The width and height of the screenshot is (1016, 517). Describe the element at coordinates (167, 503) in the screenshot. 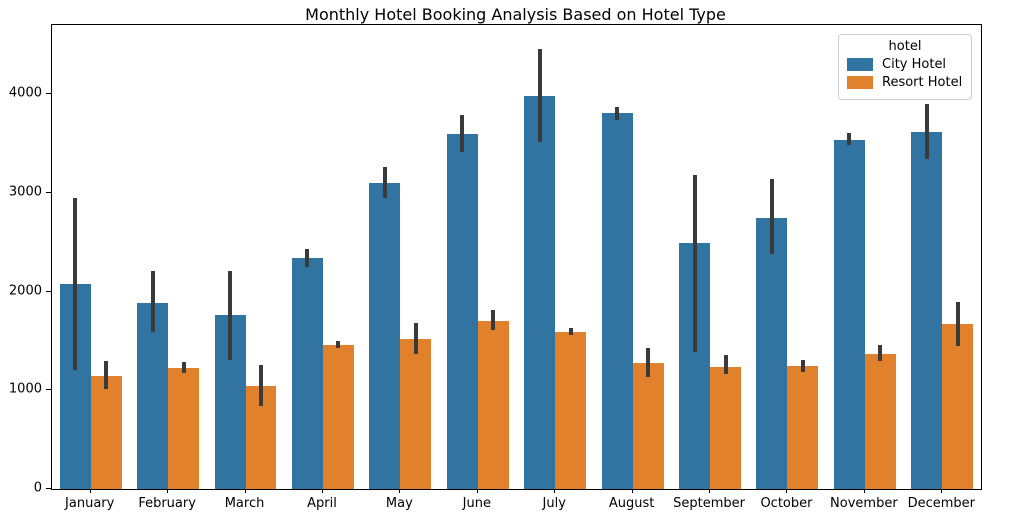

I see `x-tick-label-february: February` at that location.